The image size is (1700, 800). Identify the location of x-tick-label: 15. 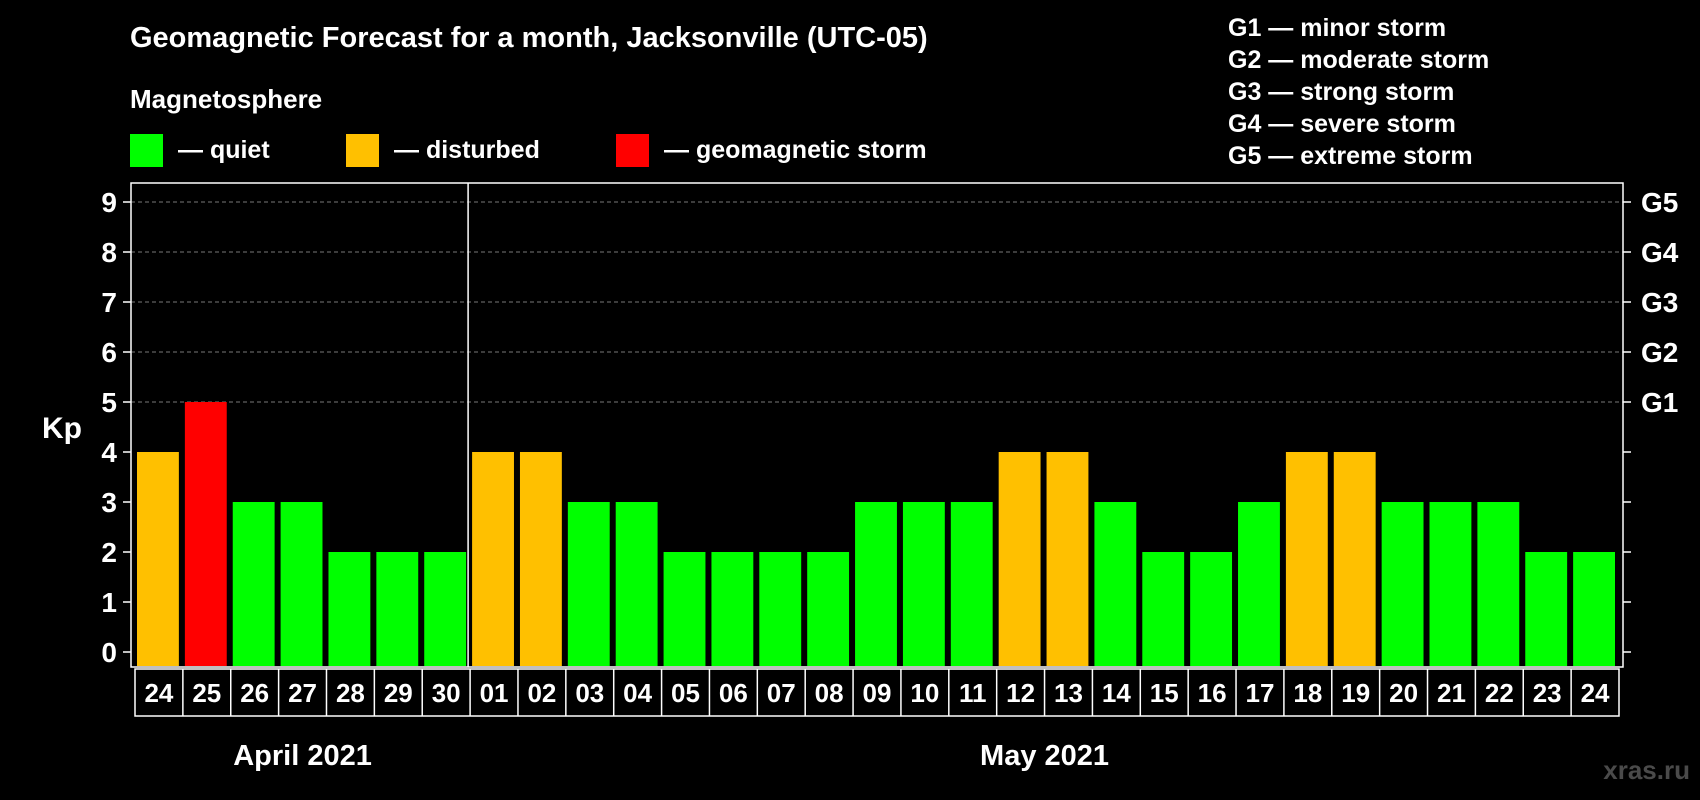
(1164, 693).